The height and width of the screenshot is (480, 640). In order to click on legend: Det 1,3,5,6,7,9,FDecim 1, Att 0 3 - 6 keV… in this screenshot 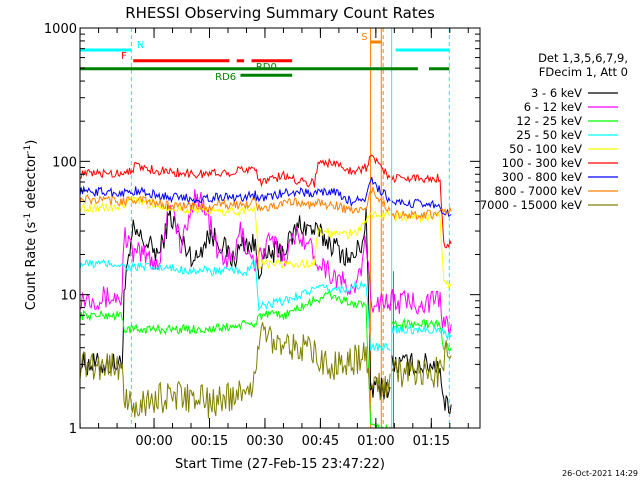, I will do `click(554, 131)`.